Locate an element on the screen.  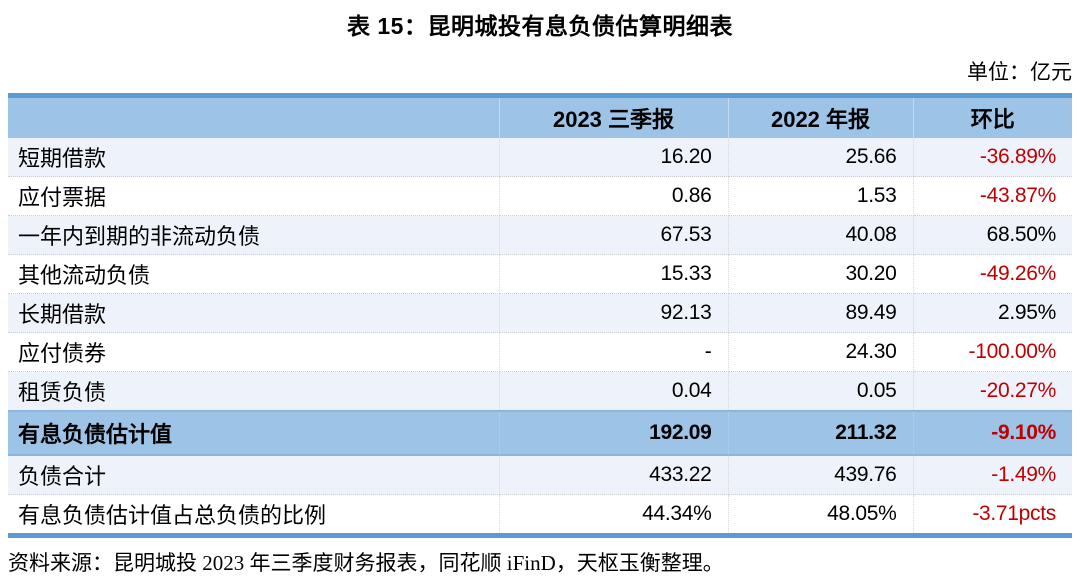
value-2022: 25.66 is located at coordinates (821, 157).